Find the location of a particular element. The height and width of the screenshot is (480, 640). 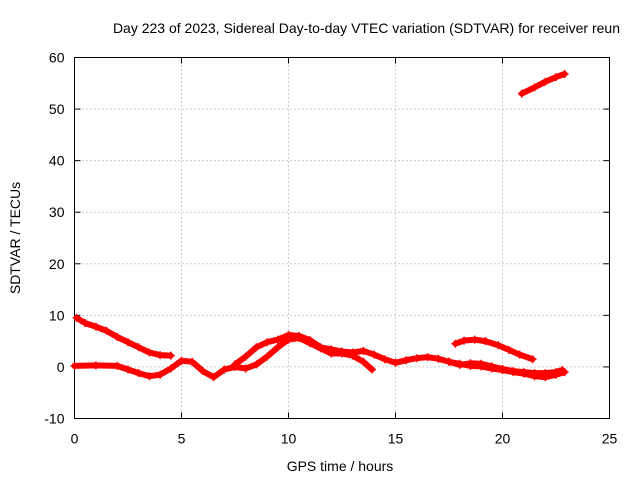

y-tick-label: 60 is located at coordinates (57, 58).